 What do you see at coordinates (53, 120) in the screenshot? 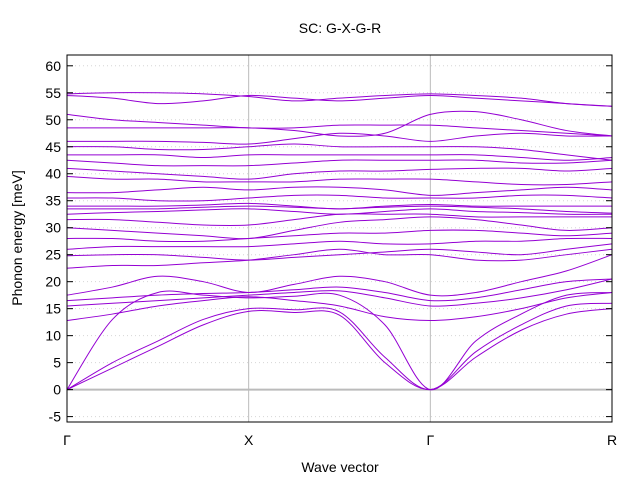
I see `y-tick-label: 50` at bounding box center [53, 120].